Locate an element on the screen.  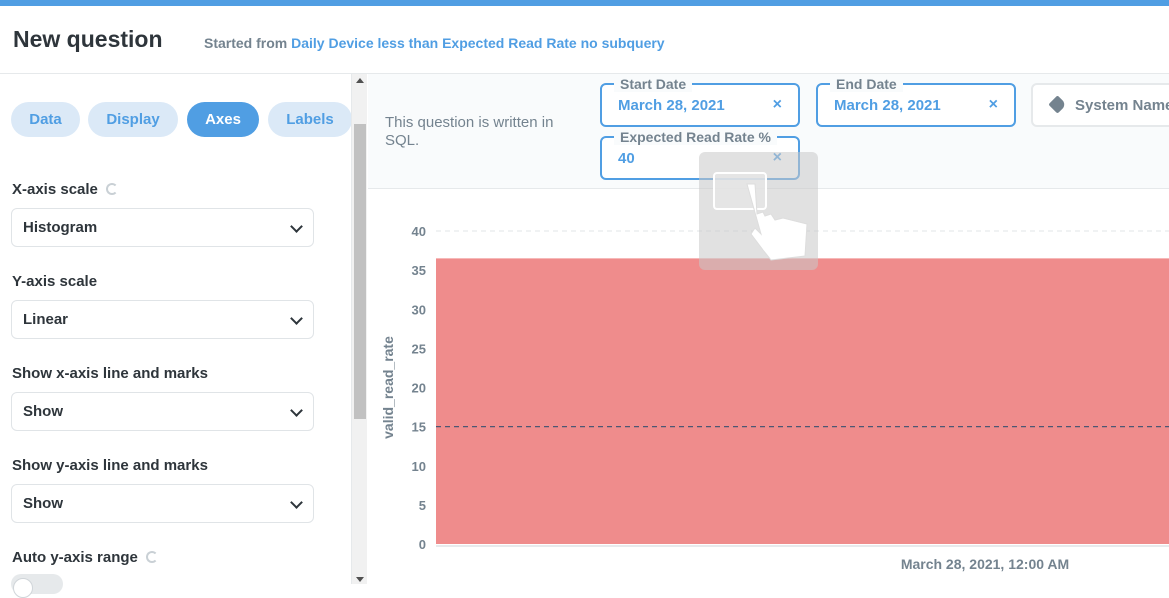
end-date-filter: End Date March 28, 2021 × is located at coordinates (916, 101).